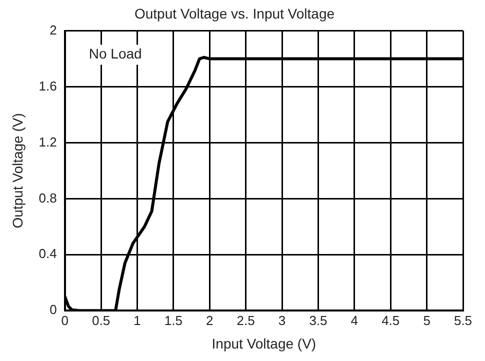 The width and height of the screenshot is (485, 361). What do you see at coordinates (463, 320) in the screenshot?
I see `x-tick-label: 5.5` at bounding box center [463, 320].